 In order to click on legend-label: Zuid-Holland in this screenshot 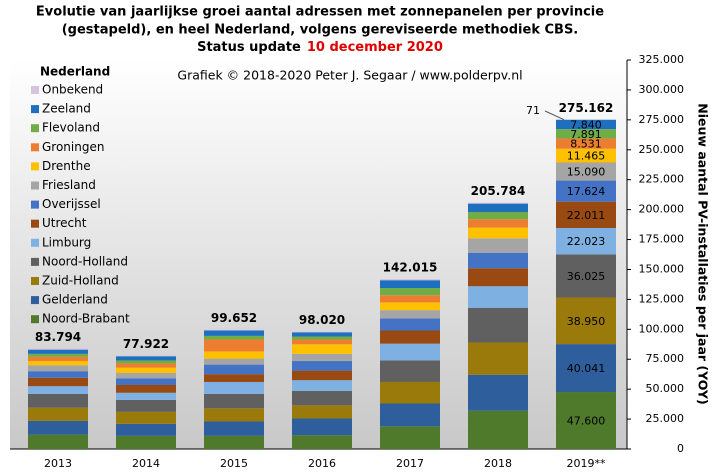, I will do `click(80, 281)`.